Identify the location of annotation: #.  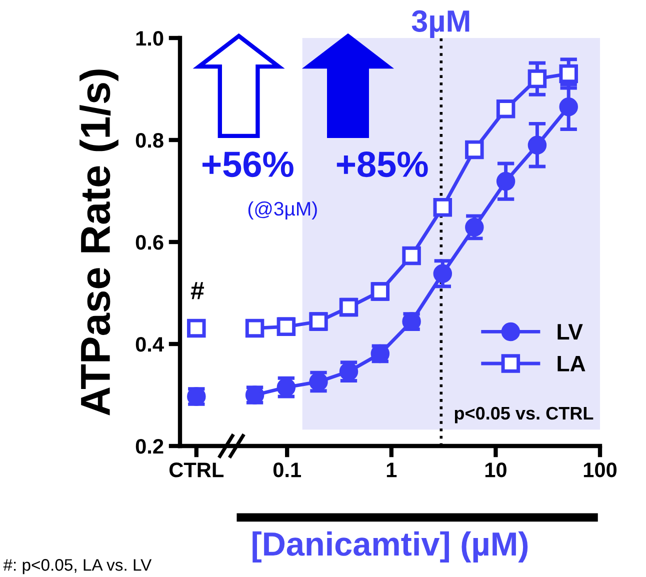
(197, 291).